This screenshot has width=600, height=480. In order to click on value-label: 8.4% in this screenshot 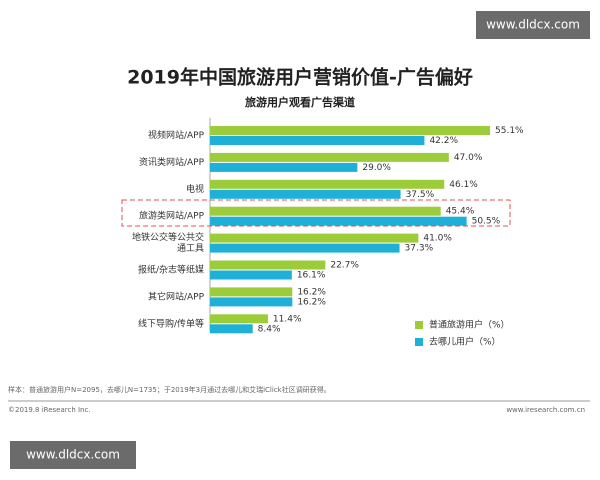, I will do `click(269, 329)`.